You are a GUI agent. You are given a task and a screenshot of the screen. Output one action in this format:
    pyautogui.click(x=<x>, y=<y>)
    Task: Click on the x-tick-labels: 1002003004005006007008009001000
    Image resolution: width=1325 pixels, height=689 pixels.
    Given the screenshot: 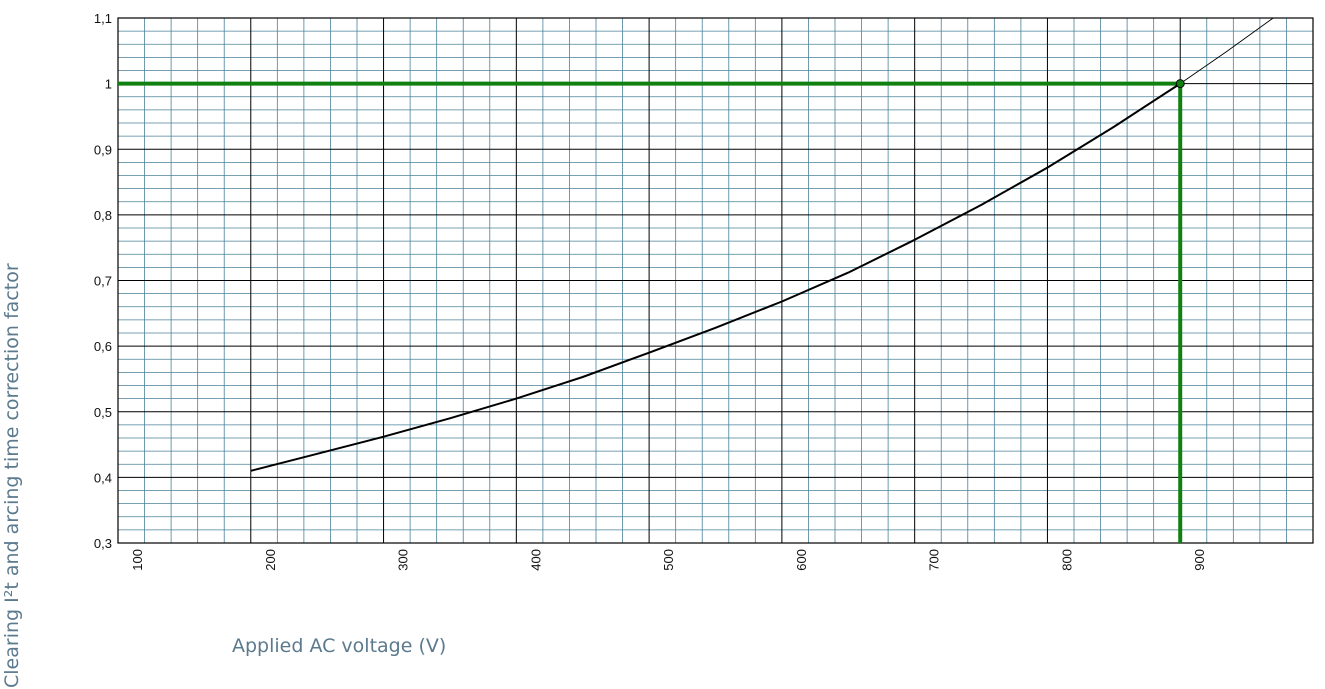 What is the action you would take?
    pyautogui.click(x=668, y=560)
    